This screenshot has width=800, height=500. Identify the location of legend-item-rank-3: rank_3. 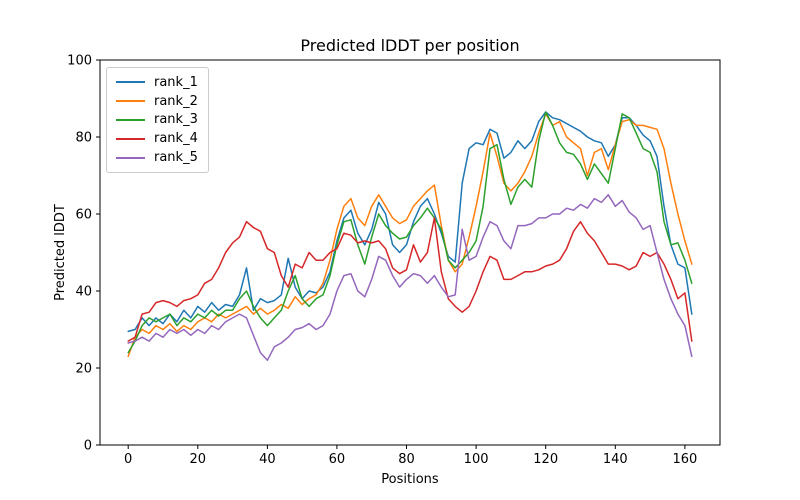
(157, 120).